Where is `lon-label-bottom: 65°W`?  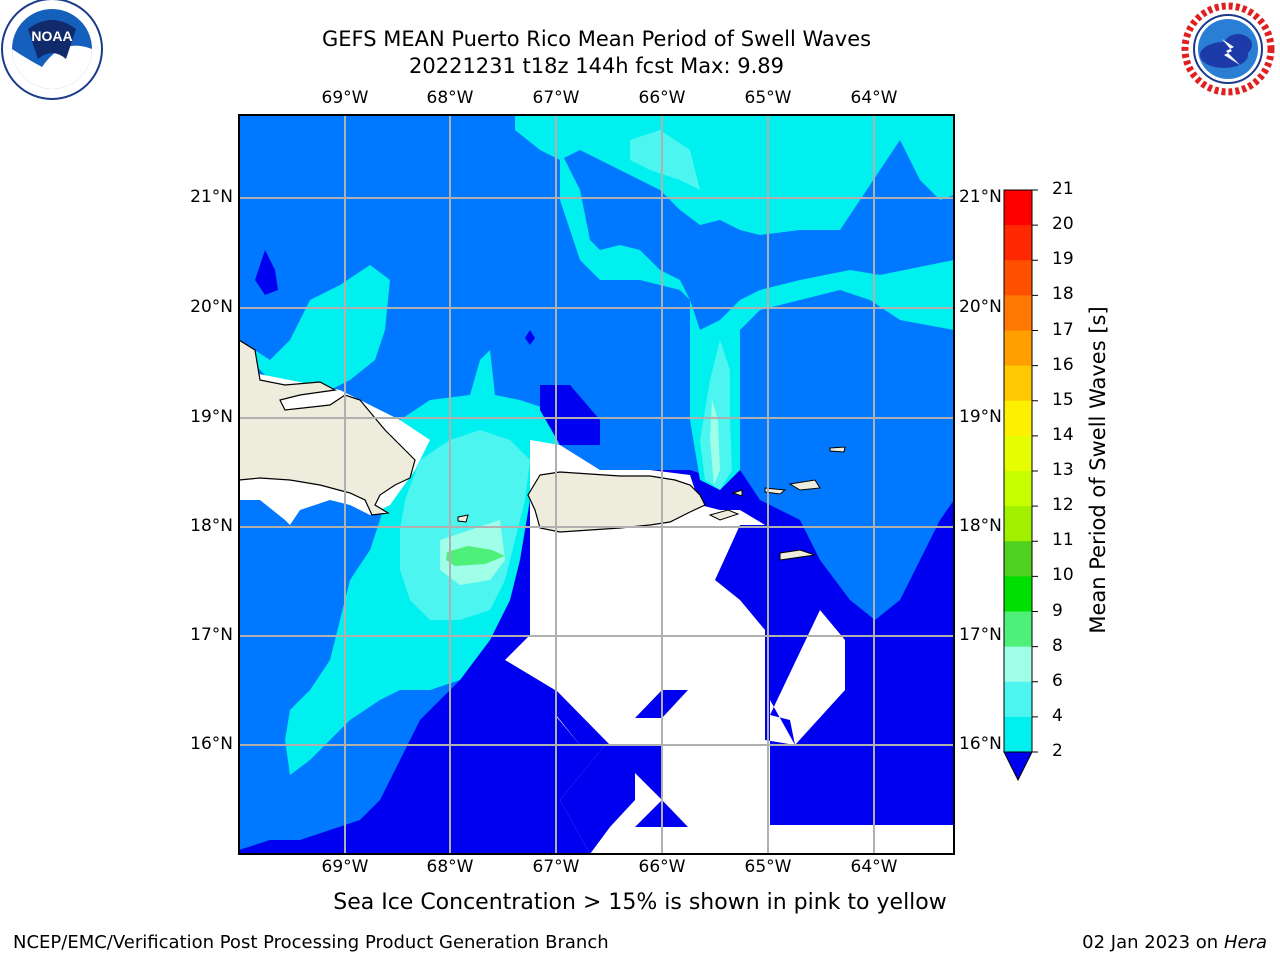
lon-label-bottom: 65°W is located at coordinates (768, 867).